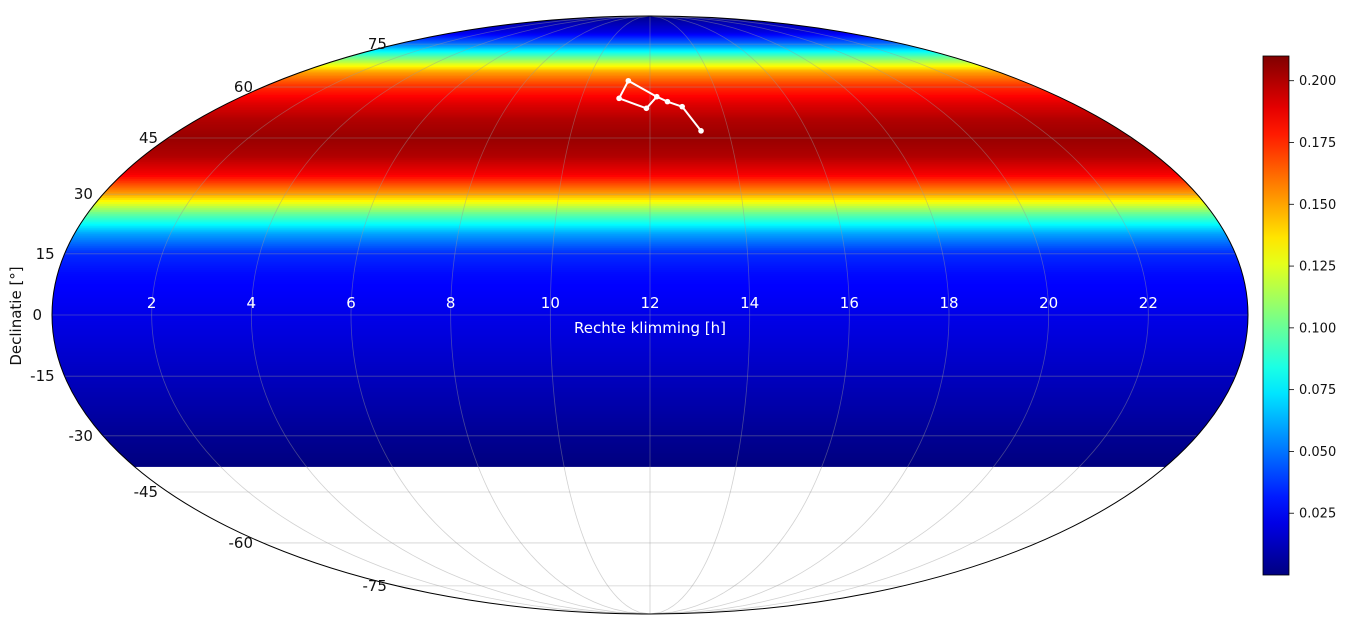  I want to click on dec-tick-label: -60, so click(241, 543).